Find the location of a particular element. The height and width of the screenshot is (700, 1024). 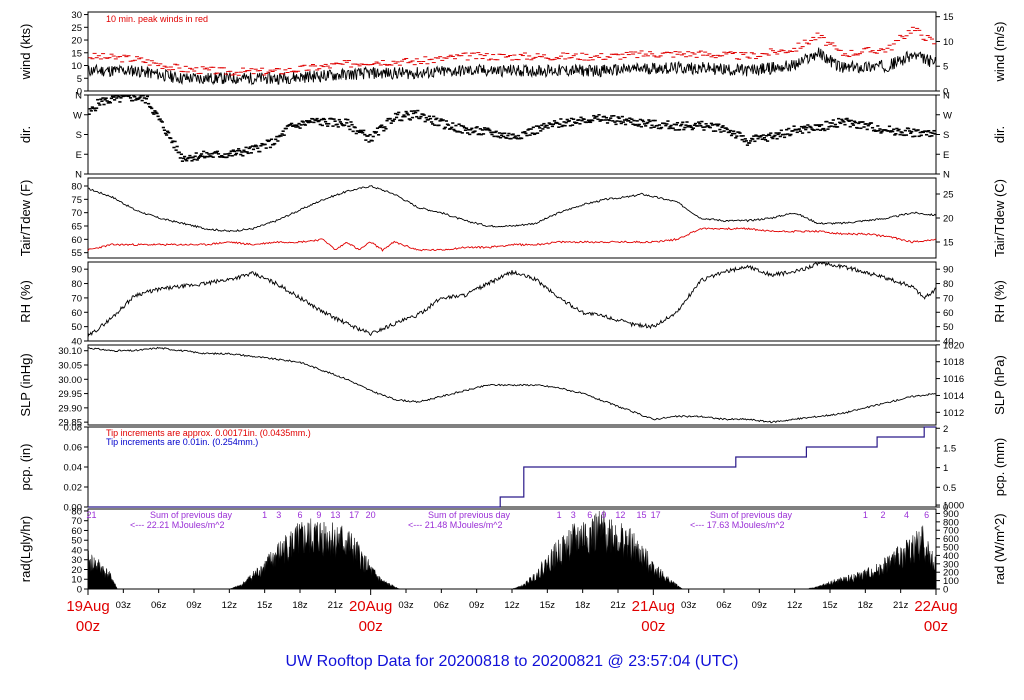

dir-ytick-label-right: N is located at coordinates (946, 175).